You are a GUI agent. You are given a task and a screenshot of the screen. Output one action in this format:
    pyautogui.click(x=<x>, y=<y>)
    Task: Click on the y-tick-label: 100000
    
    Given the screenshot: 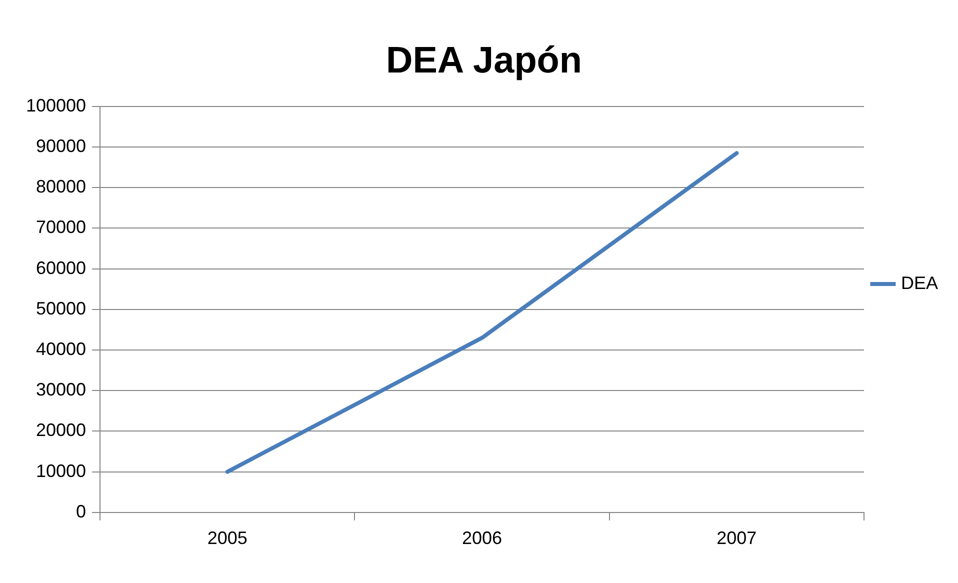 What is the action you would take?
    pyautogui.click(x=56, y=105)
    